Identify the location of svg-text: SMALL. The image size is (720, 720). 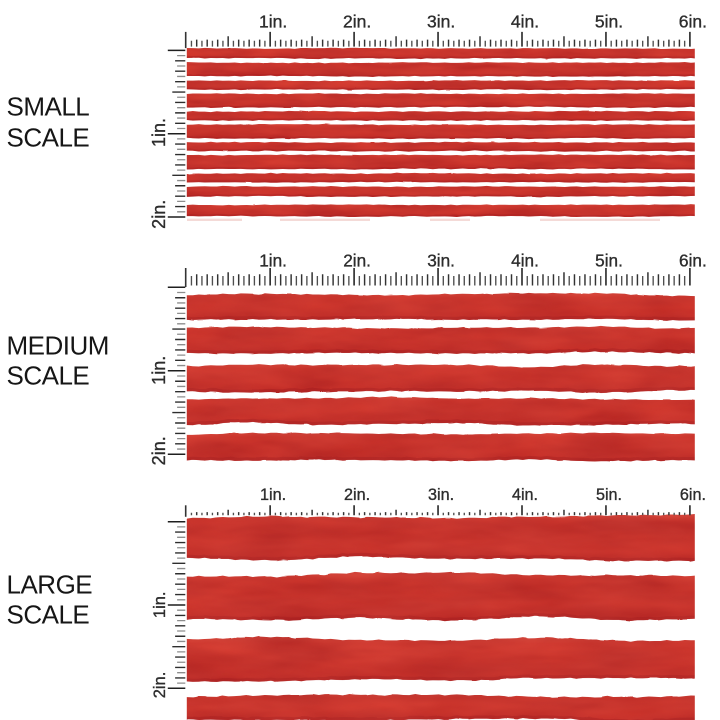
(48, 107).